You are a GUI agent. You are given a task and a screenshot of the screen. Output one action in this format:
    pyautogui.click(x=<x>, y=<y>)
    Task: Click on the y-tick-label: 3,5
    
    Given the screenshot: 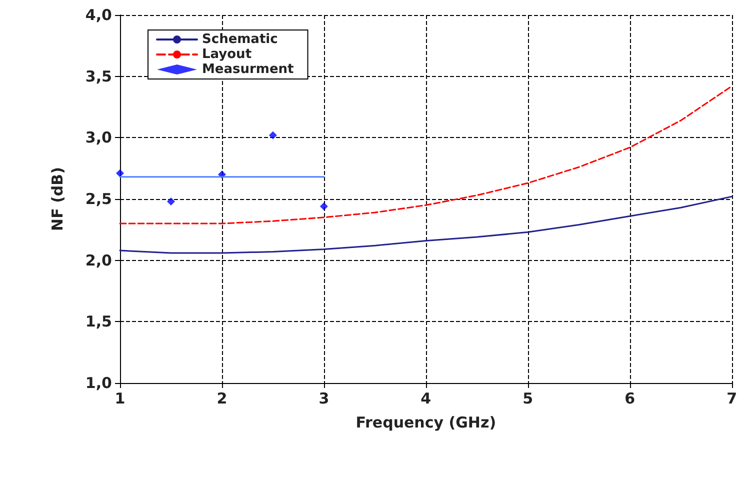 What is the action you would take?
    pyautogui.click(x=98, y=76)
    